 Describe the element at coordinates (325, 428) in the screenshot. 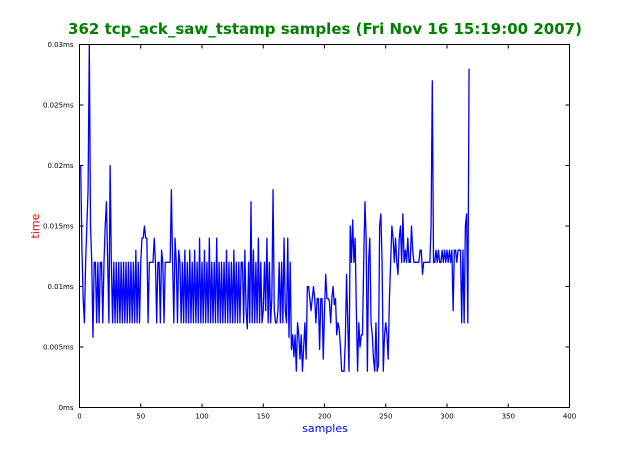

I see `x-axis-label: samples` at that location.